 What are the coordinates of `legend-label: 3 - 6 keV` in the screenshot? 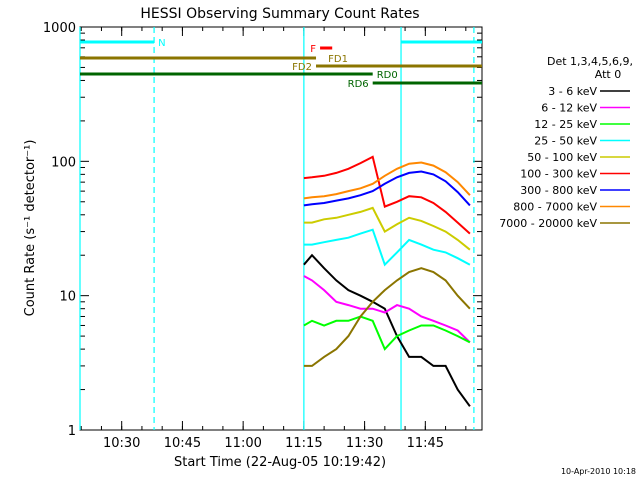 It's located at (572, 91).